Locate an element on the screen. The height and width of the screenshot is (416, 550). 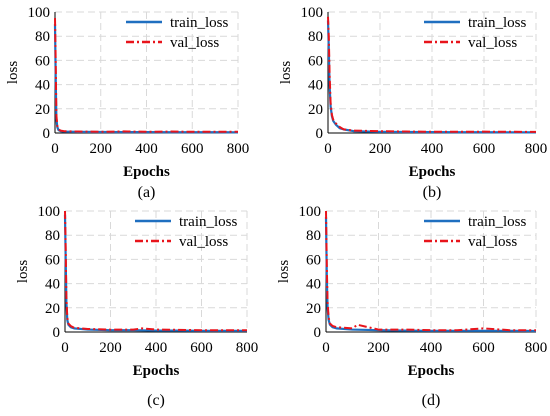
panel-label: (d) is located at coordinates (431, 400).